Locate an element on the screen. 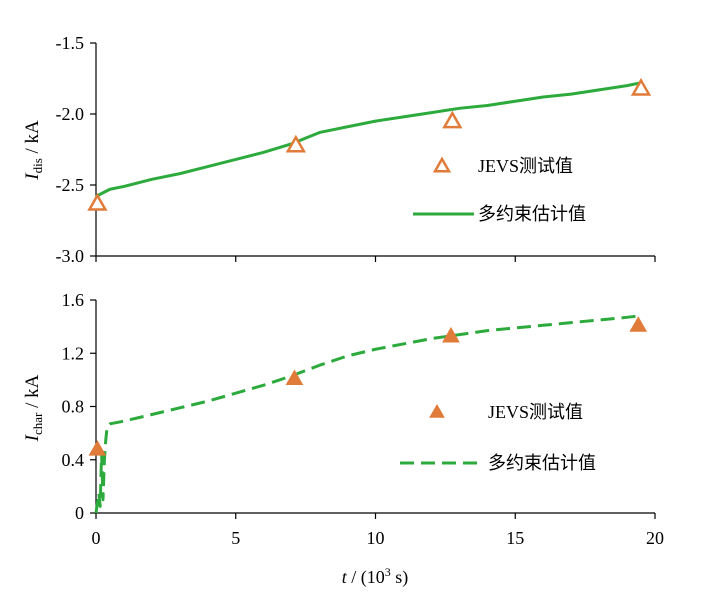 The height and width of the screenshot is (598, 701). top-legend-measured-marker is located at coordinates (442, 164).